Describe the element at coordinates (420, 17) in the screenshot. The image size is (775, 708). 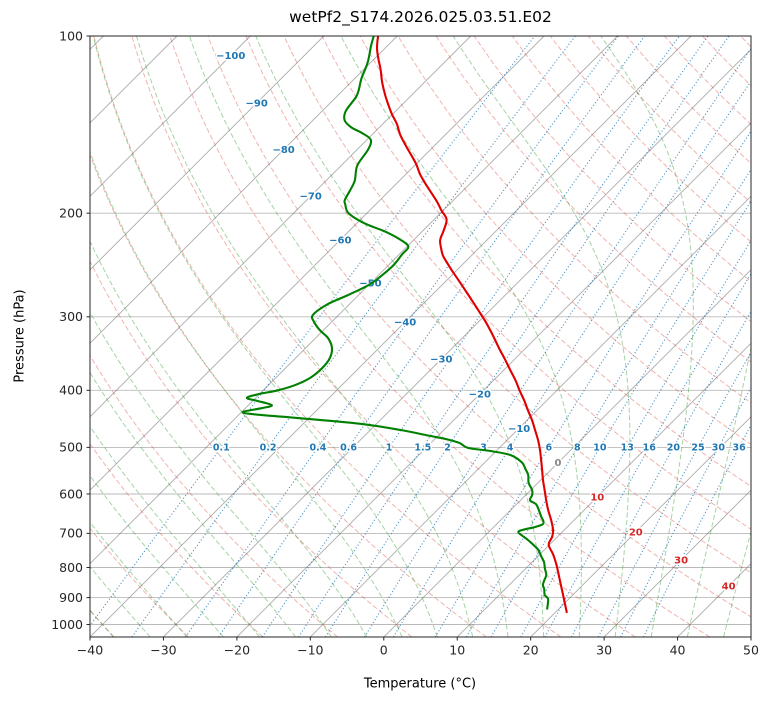
I see `chart-title: wetPf2_S174.2026.025.03.51.E02` at that location.